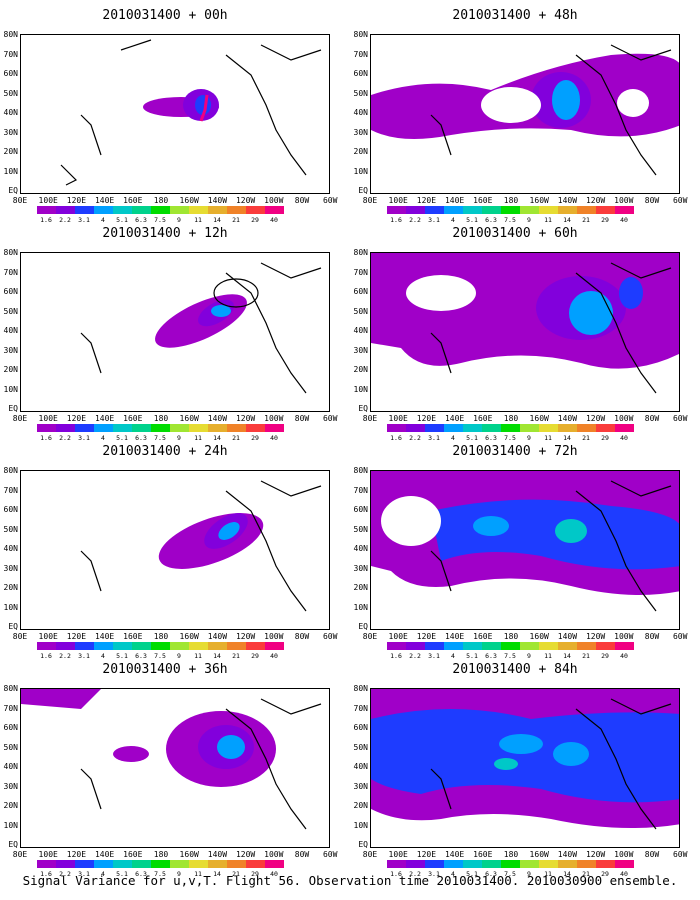  What do you see at coordinates (198, 874) in the screenshot?
I see `colorbar-label: 11` at bounding box center [198, 874].